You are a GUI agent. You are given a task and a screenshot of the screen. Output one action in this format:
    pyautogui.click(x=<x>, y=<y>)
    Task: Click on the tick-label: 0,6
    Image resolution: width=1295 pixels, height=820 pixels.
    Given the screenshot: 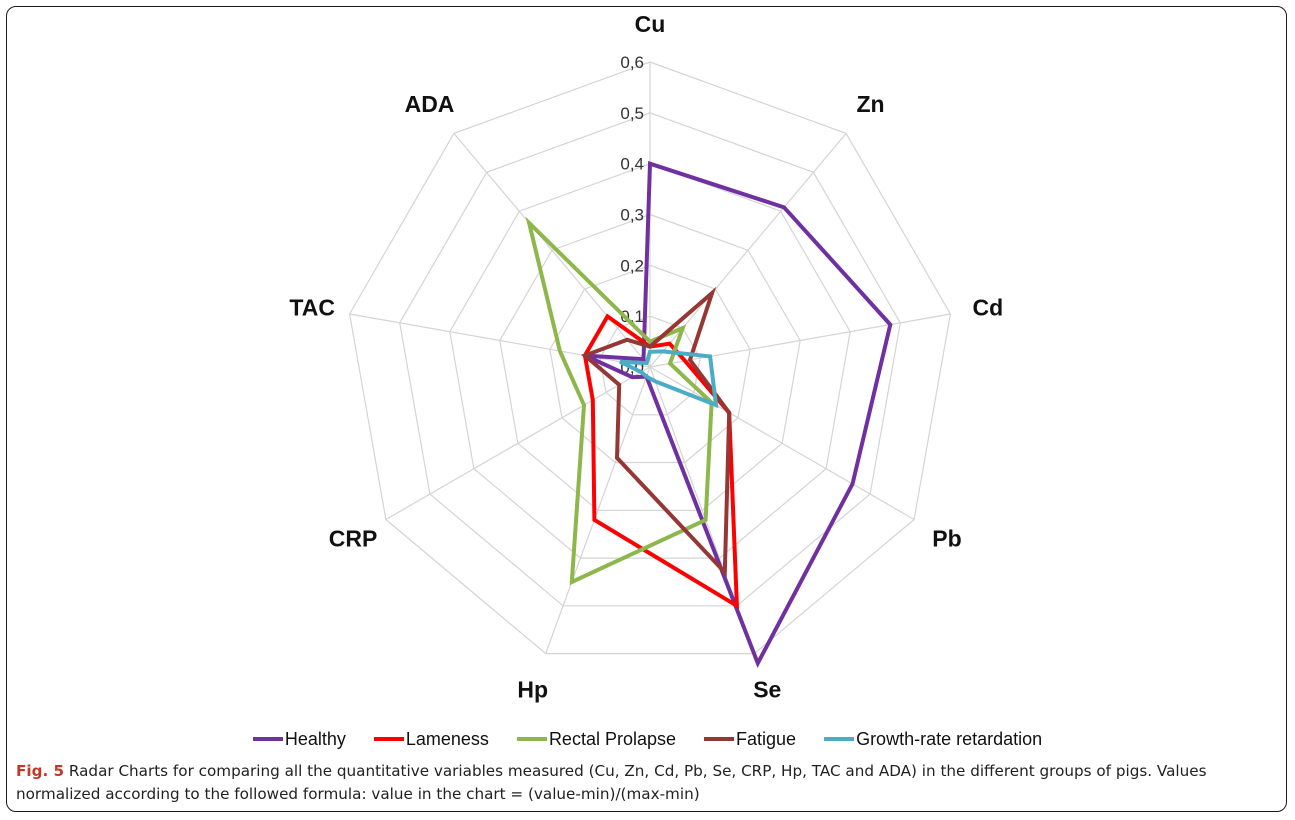 What is the action you would take?
    pyautogui.click(x=632, y=62)
    